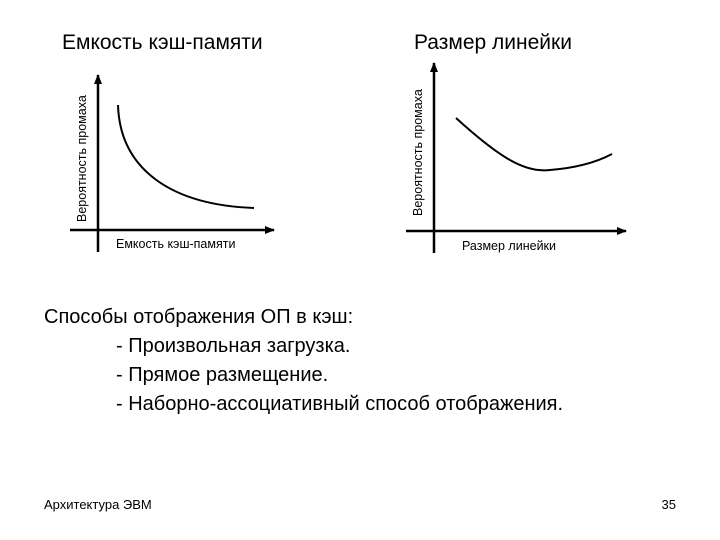  What do you see at coordinates (222, 375) in the screenshot?
I see `list-item: - Прямое размещение.` at bounding box center [222, 375].